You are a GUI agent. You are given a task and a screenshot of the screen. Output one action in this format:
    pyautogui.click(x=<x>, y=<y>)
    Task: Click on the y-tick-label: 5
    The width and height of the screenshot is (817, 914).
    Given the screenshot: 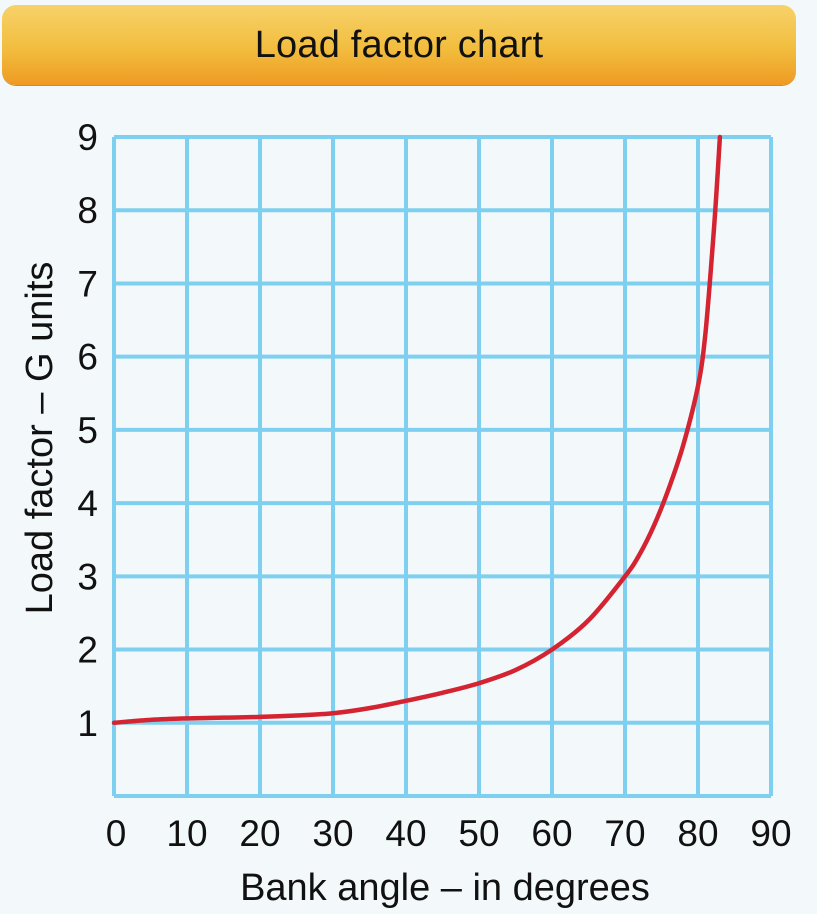 What is the action you would take?
    pyautogui.click(x=87, y=430)
    